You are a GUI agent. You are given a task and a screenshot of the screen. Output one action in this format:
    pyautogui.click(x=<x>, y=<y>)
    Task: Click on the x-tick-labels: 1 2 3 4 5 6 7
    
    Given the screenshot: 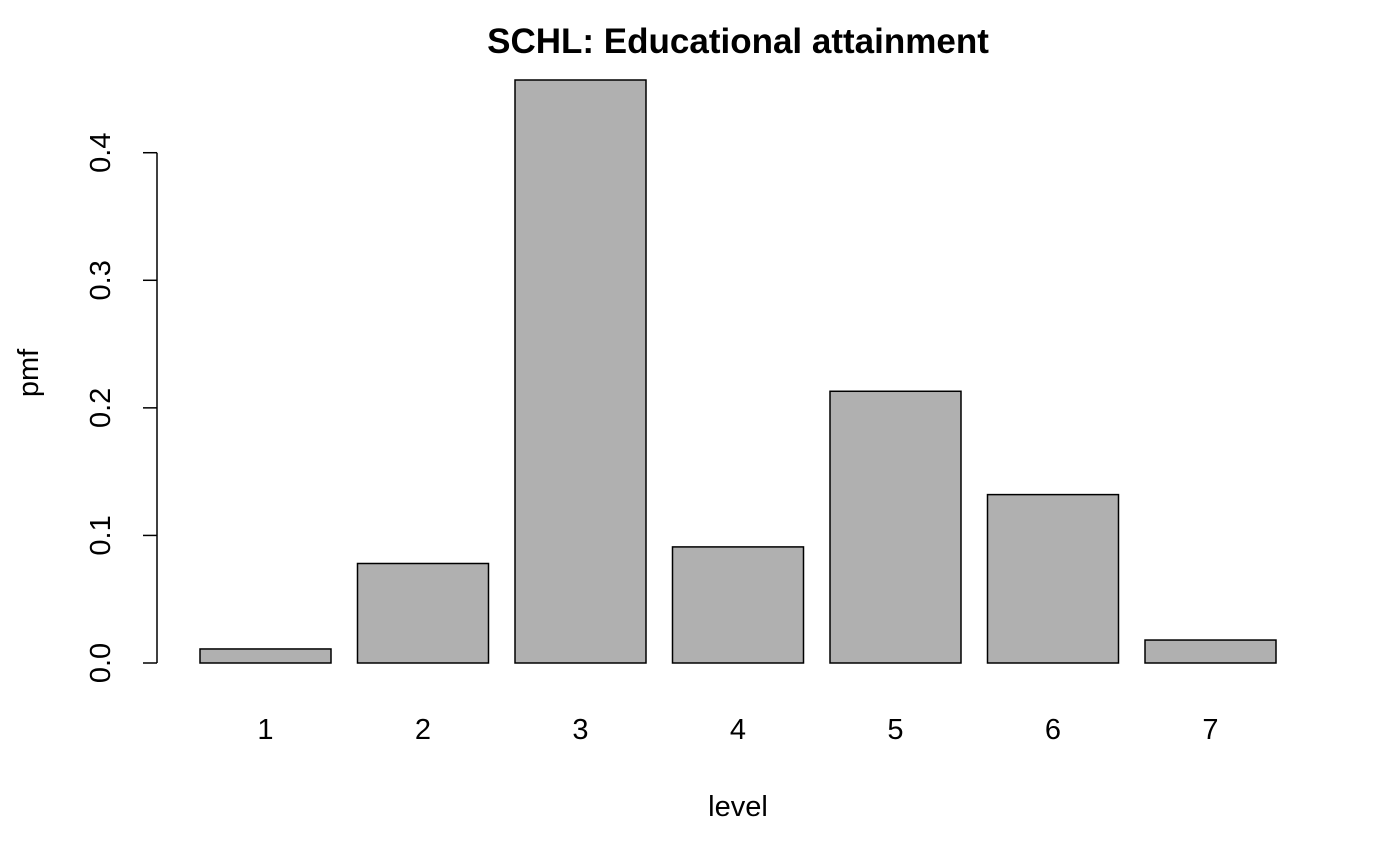 What is the action you would take?
    pyautogui.click(x=737, y=730)
    